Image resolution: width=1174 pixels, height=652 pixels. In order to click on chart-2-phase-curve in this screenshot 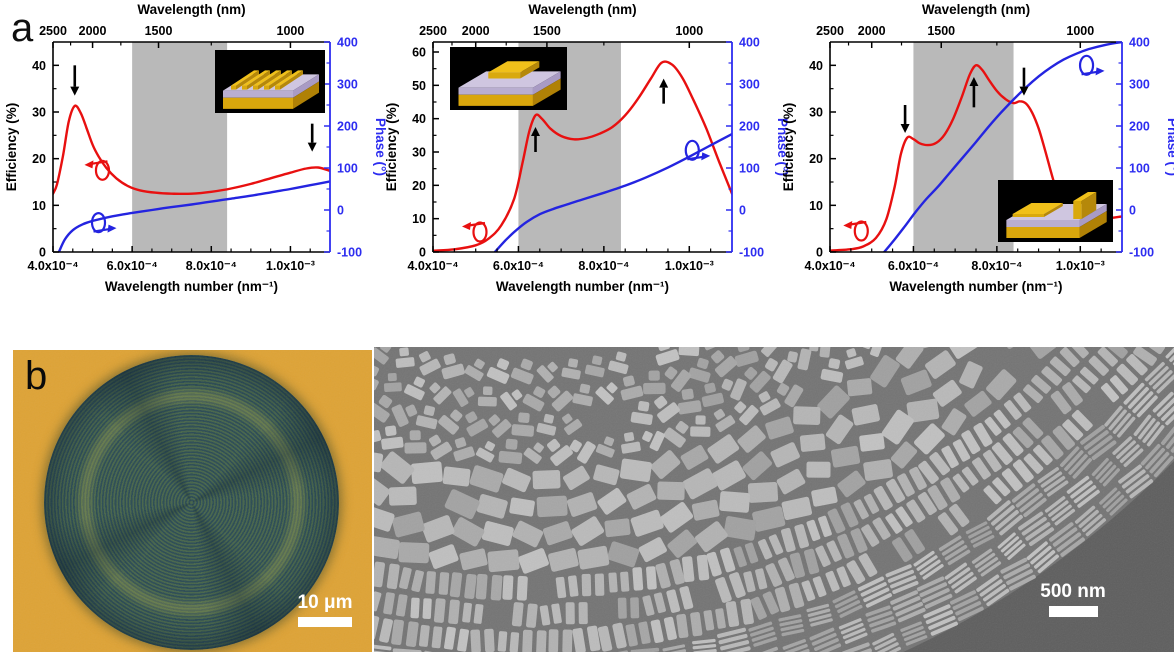, I will do `click(612, 192)`.